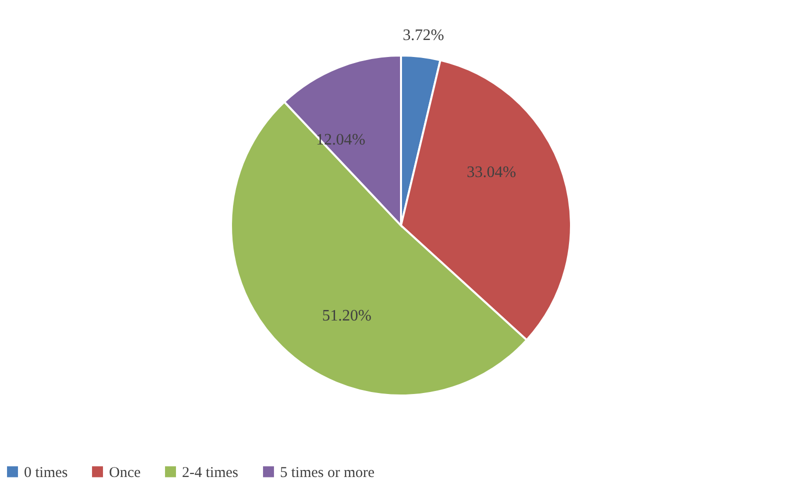 The width and height of the screenshot is (802, 485). What do you see at coordinates (491, 173) in the screenshot?
I see `data-label: 33.04%` at bounding box center [491, 173].